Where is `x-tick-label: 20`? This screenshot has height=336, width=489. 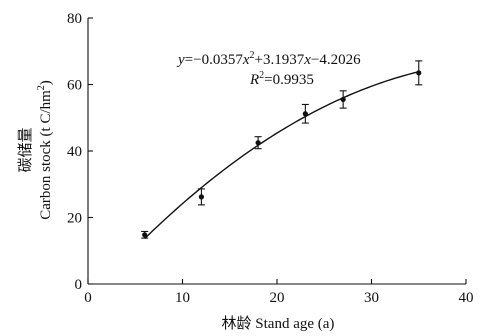 x-tick-label: 20 is located at coordinates (277, 298).